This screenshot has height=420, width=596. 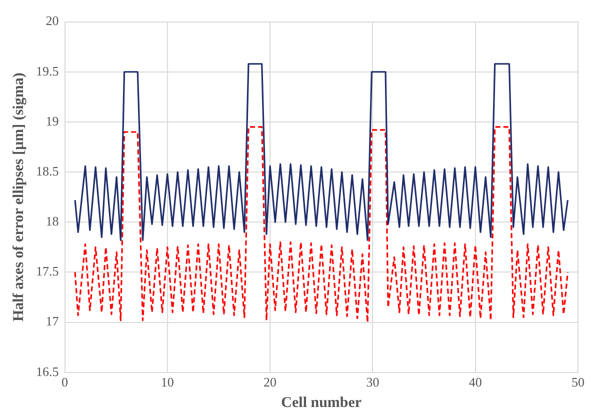 I want to click on y-tick-label: 20, so click(x=52, y=20).